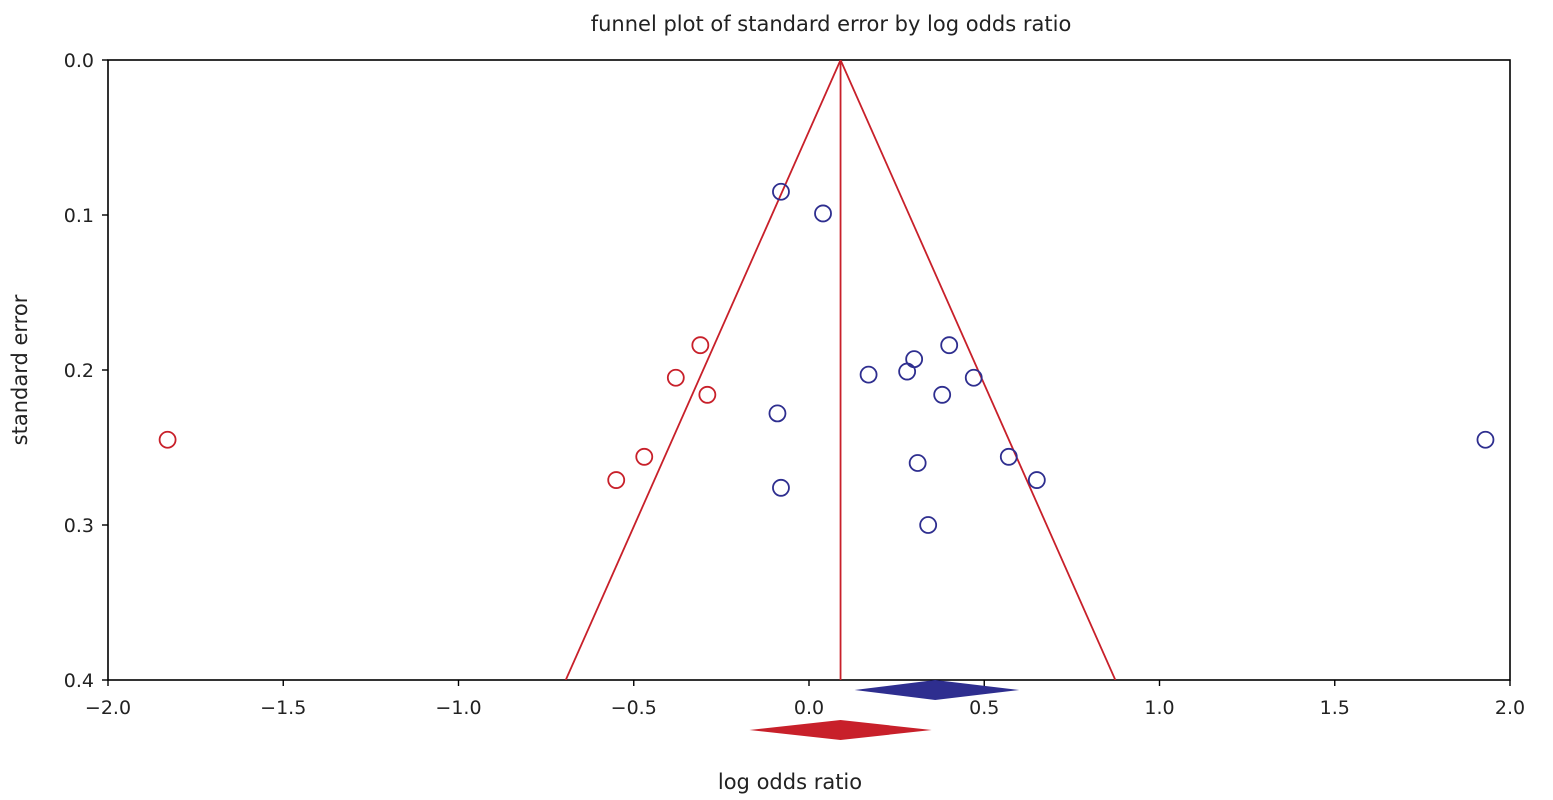 Image resolution: width=1553 pixels, height=800 pixels. Describe the element at coordinates (984, 708) in the screenshot. I see `x-tick-label: 0.5` at that location.